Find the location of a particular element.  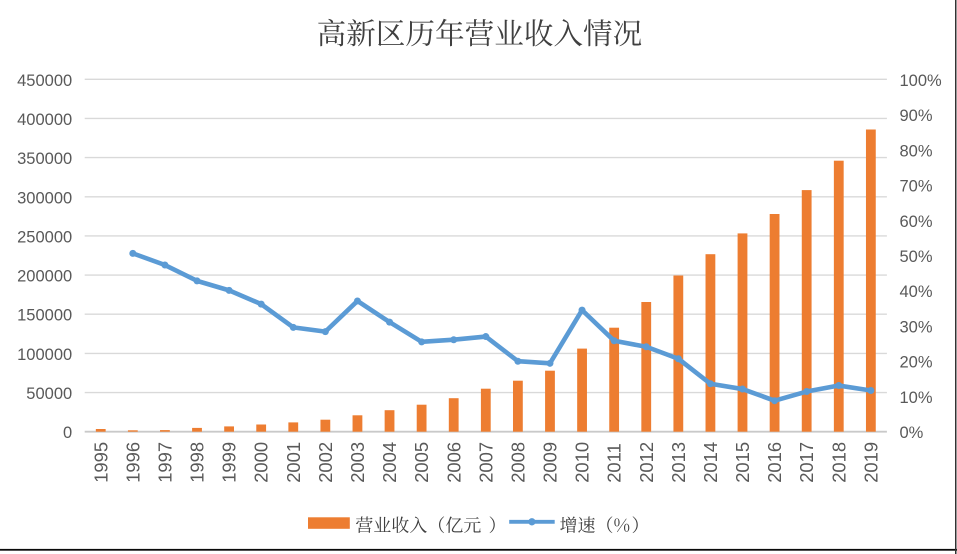

svg-text: 10% is located at coordinates (916, 398).